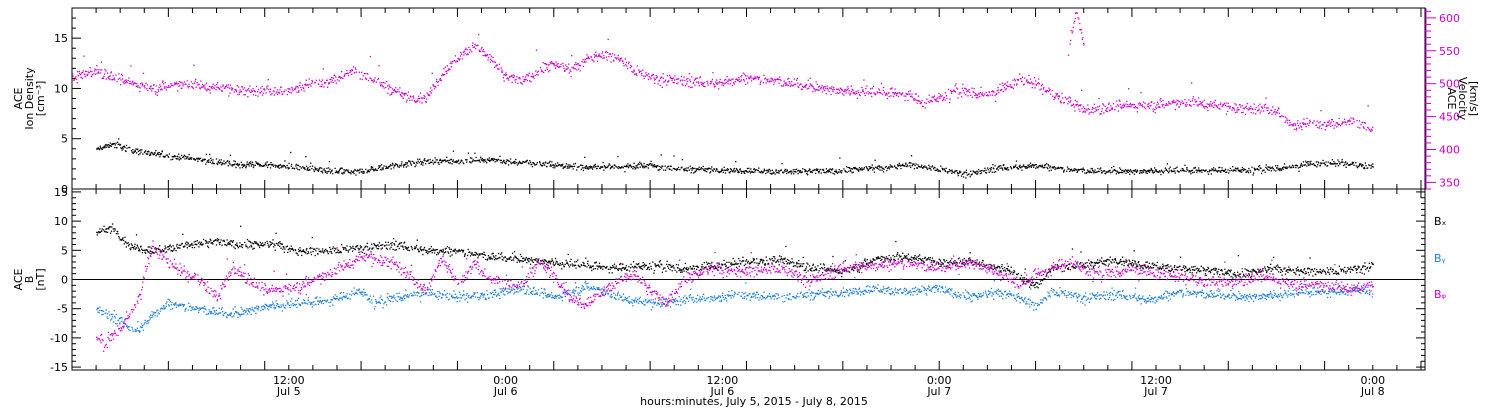 The width and height of the screenshot is (1500, 410). I want to click on y-tick-label: 15, so click(61, 192).